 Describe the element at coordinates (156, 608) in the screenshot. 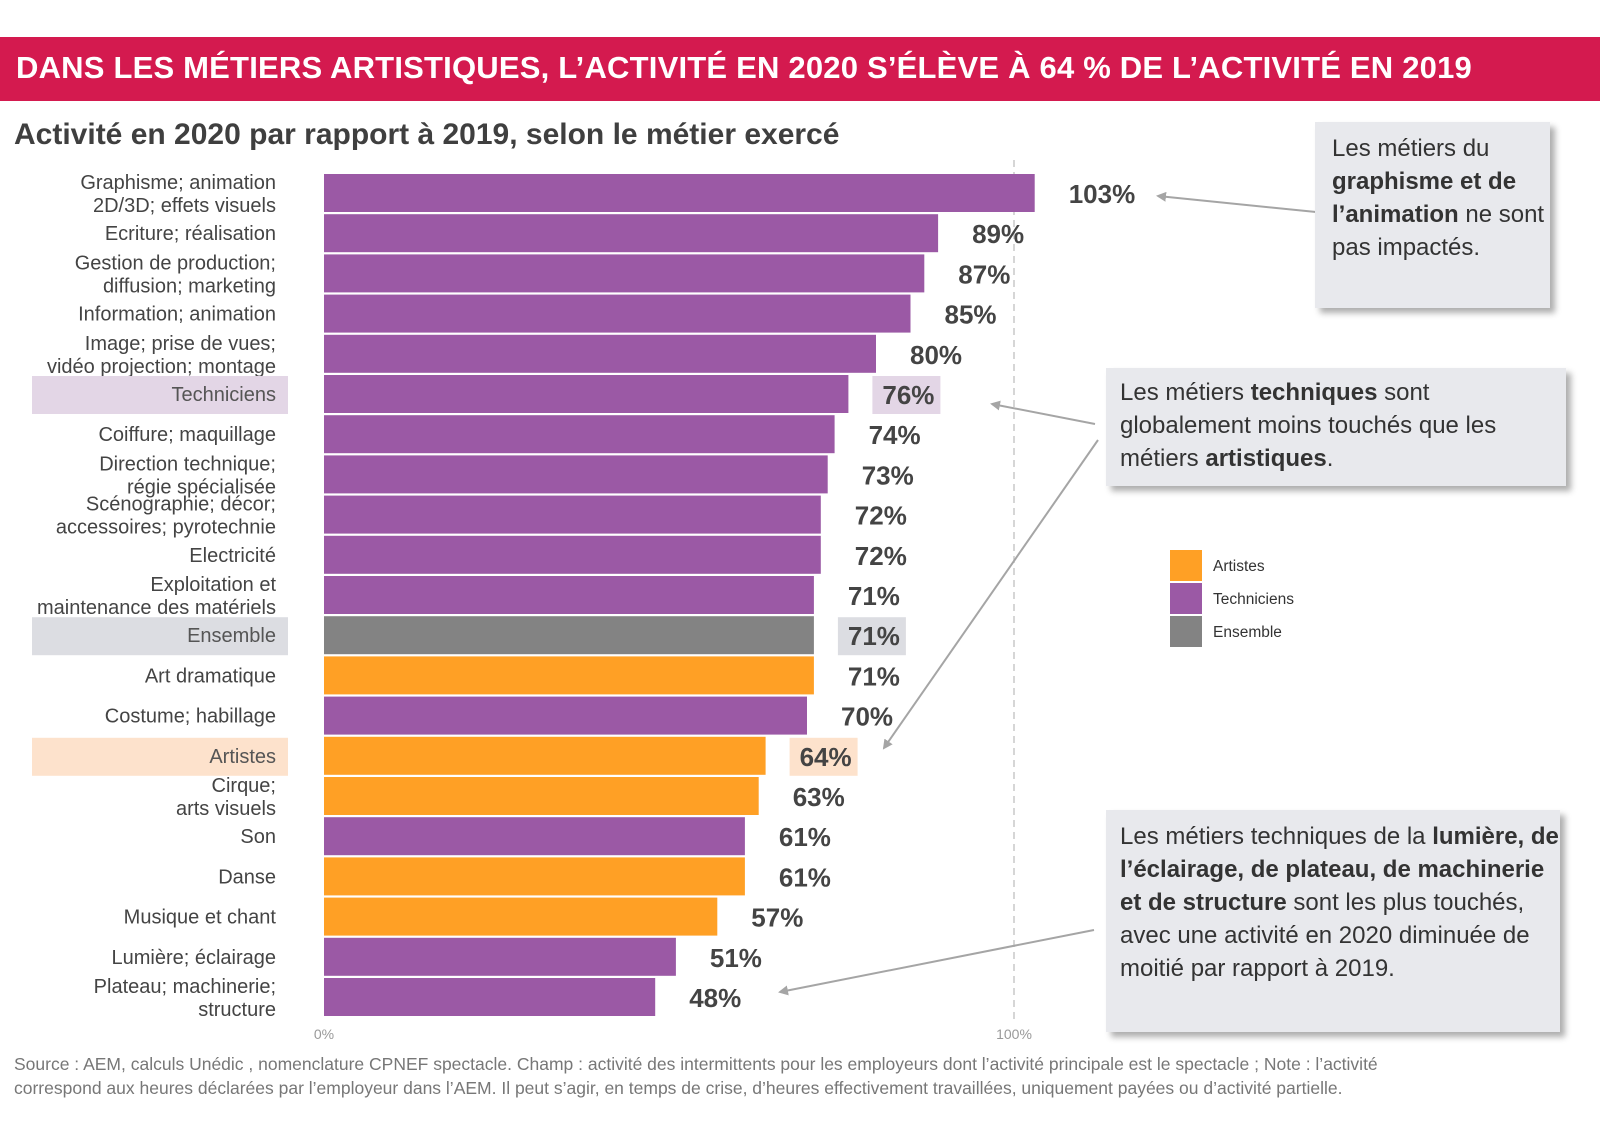

I see `category-label: maintenance des matériels` at that location.